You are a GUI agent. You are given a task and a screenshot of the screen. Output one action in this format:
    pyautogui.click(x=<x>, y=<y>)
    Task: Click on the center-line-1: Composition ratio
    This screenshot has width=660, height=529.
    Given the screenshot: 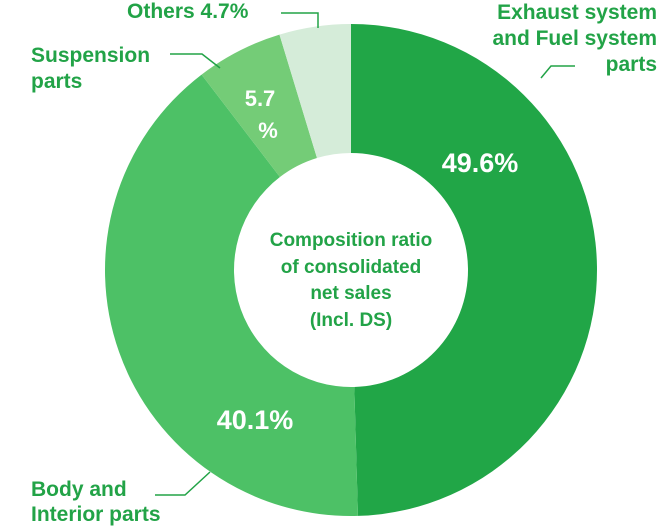 What is the action you would take?
    pyautogui.click(x=351, y=240)
    